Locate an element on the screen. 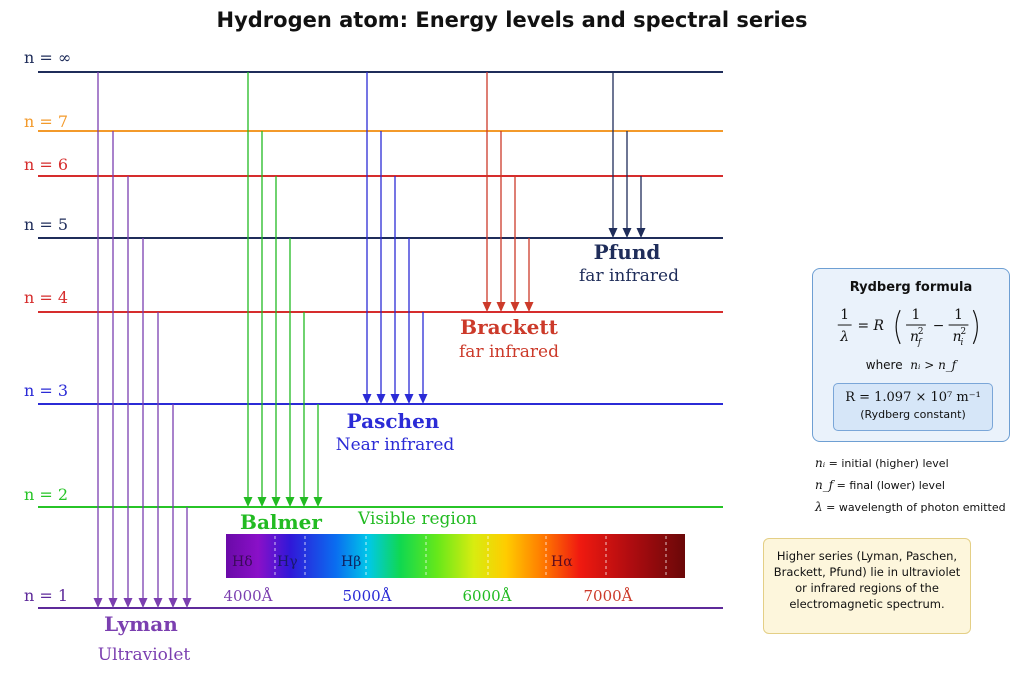 This screenshot has width=1024, height=683. wavelength-tick-label: 7000Å is located at coordinates (607, 596).